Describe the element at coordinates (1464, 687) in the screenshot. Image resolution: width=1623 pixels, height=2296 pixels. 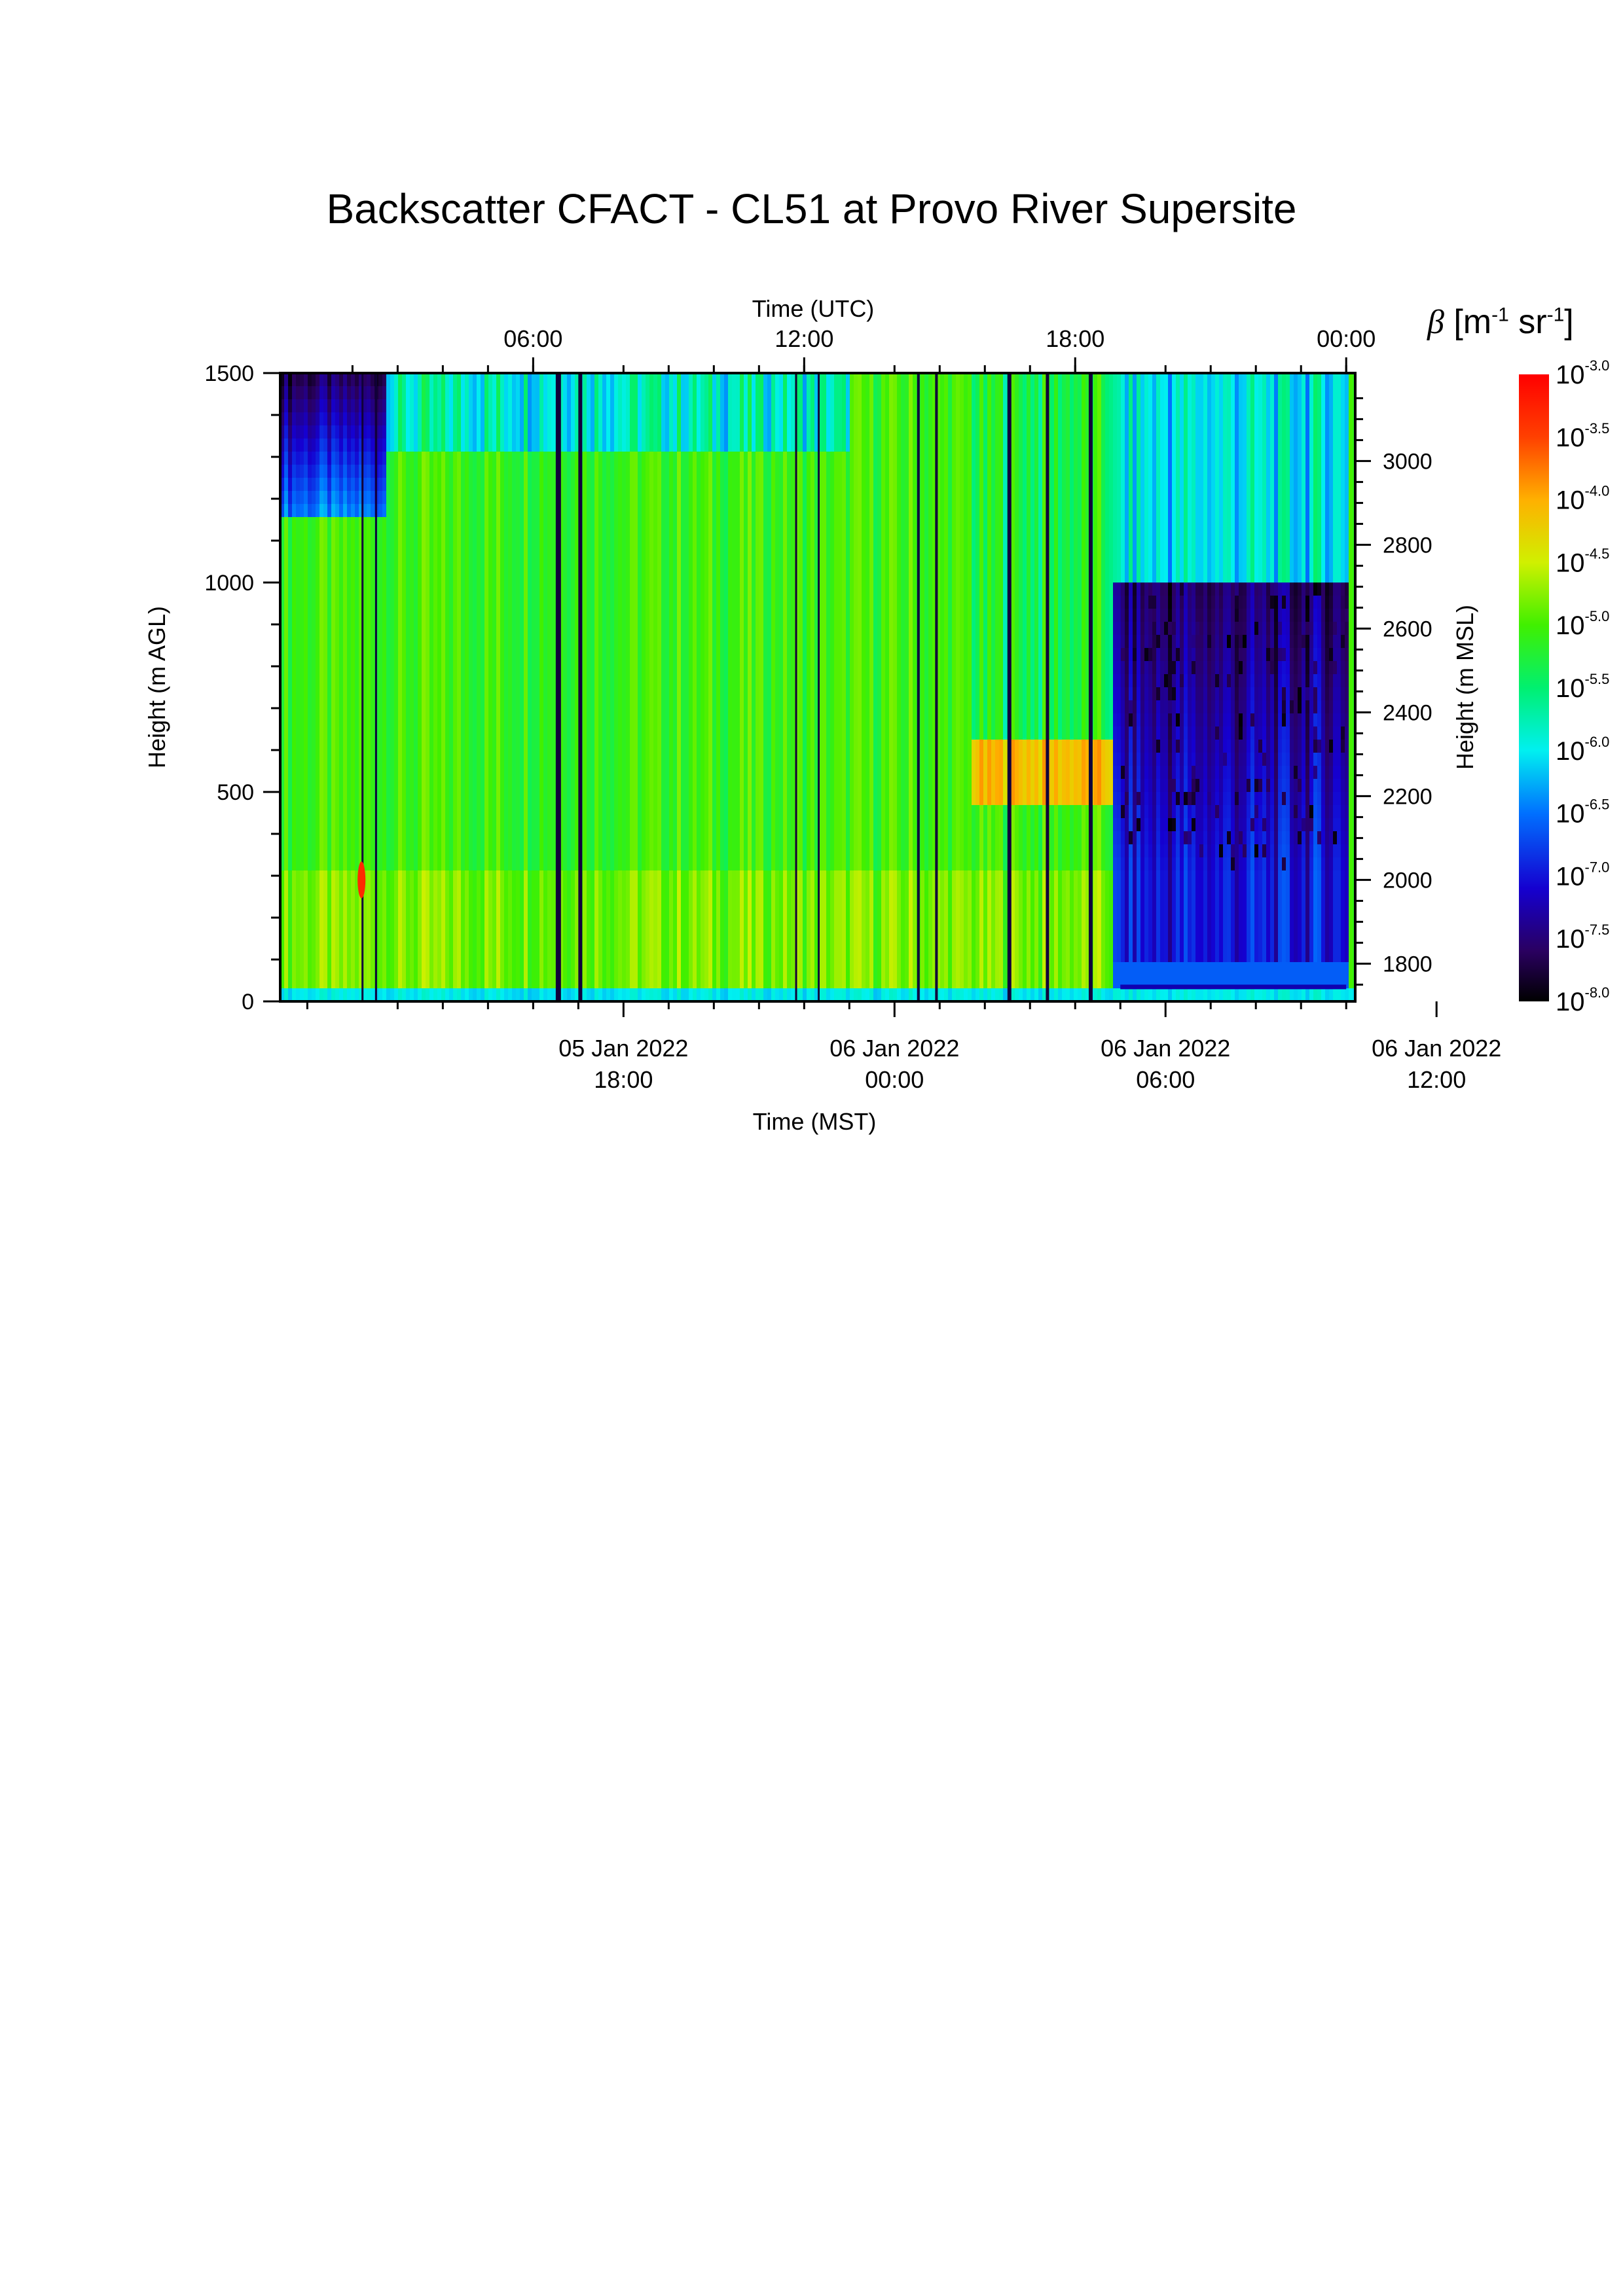
I see `y-axis-label-right: Height (m MSL)` at that location.